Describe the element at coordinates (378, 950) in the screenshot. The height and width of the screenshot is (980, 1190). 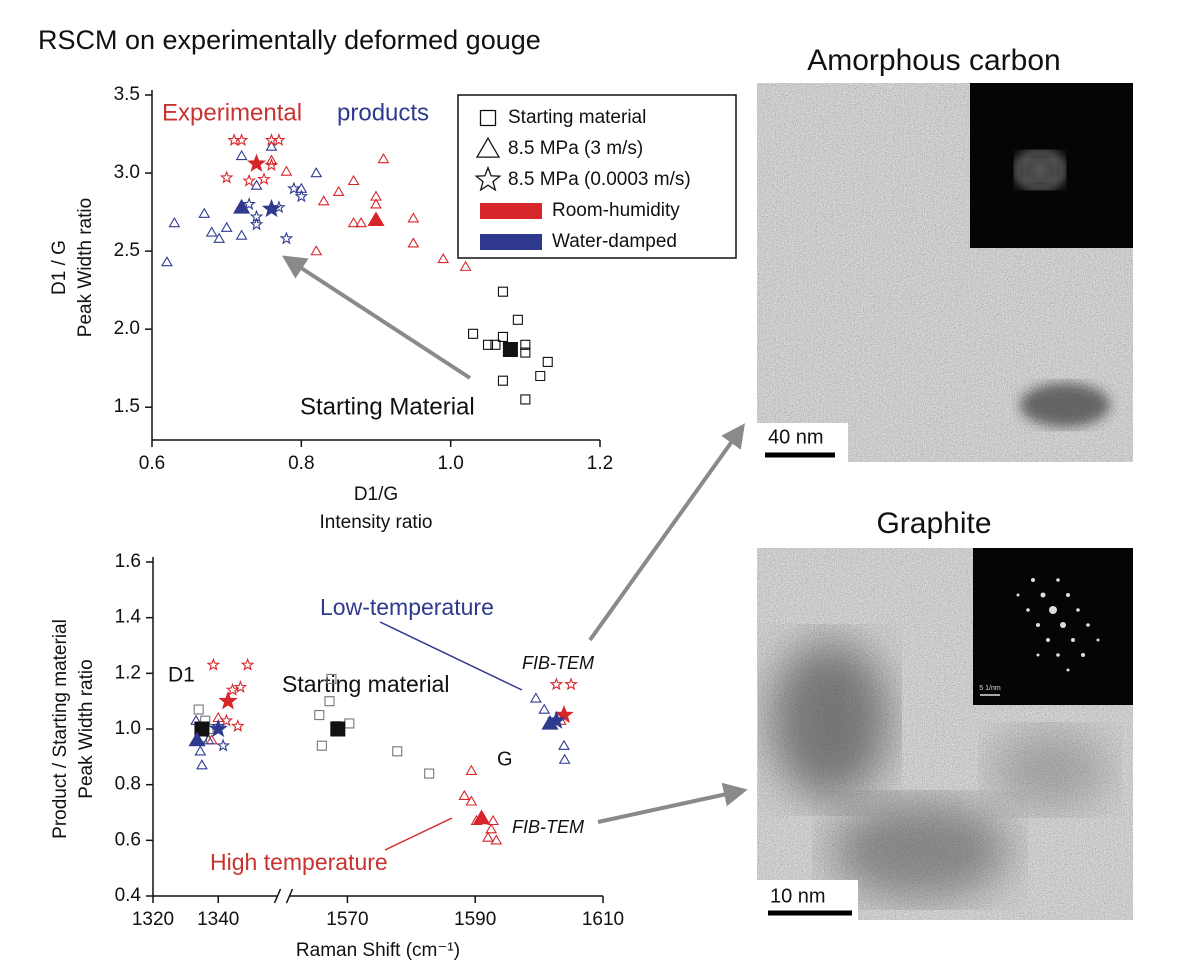
I see `x-axis-label: Raman Shift (cm⁻¹)` at that location.